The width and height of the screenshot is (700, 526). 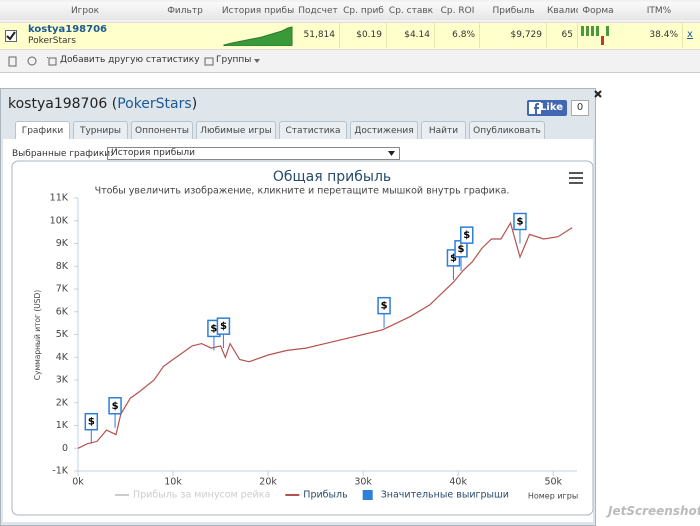 I want to click on x-tick-label: 50k, so click(x=553, y=482).